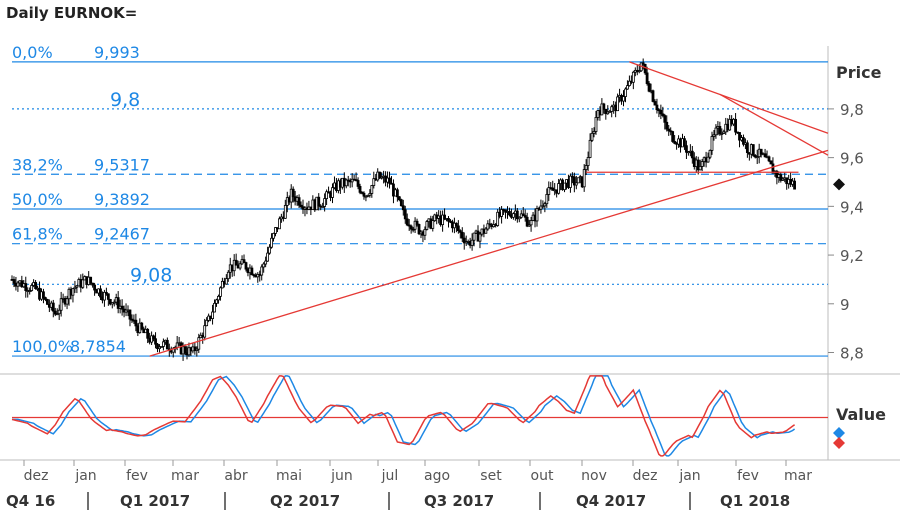 The width and height of the screenshot is (900, 519). Describe the element at coordinates (859, 72) in the screenshot. I see `price-axis-label: Price` at that location.